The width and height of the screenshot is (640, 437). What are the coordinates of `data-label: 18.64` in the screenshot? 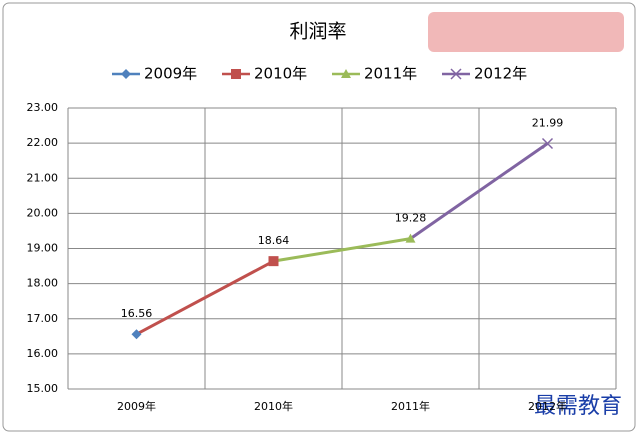 It's located at (274, 240).